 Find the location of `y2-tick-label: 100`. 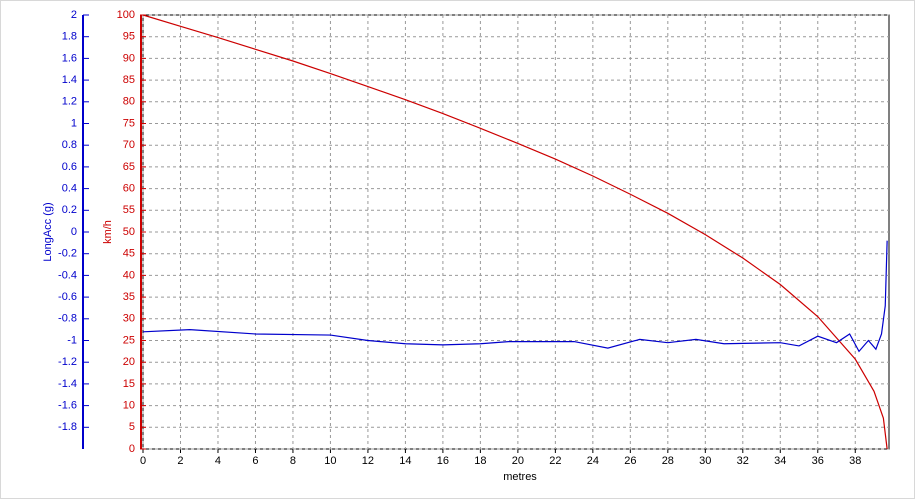

y2-tick-label: 100 is located at coordinates (126, 15).